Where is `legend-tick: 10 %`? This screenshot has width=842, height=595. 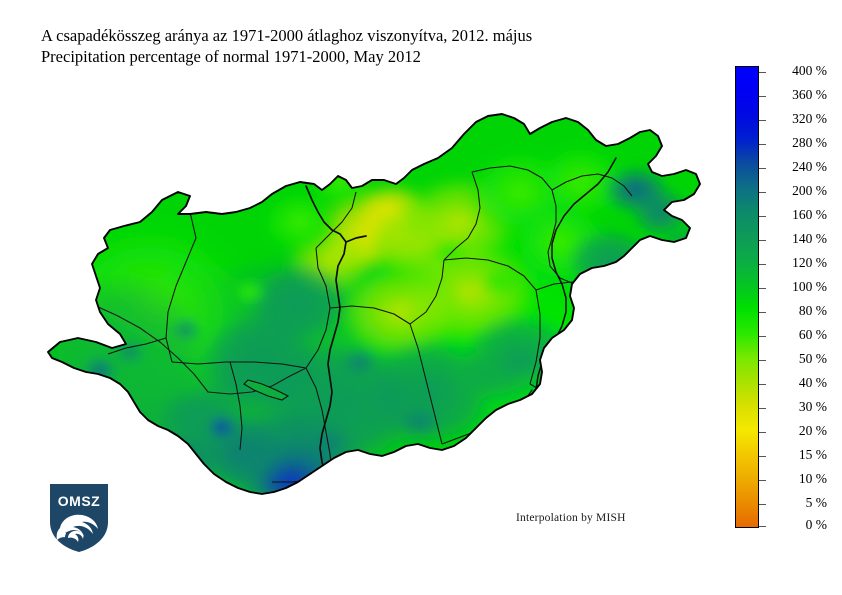 legend-tick: 10 % is located at coordinates (785, 478).